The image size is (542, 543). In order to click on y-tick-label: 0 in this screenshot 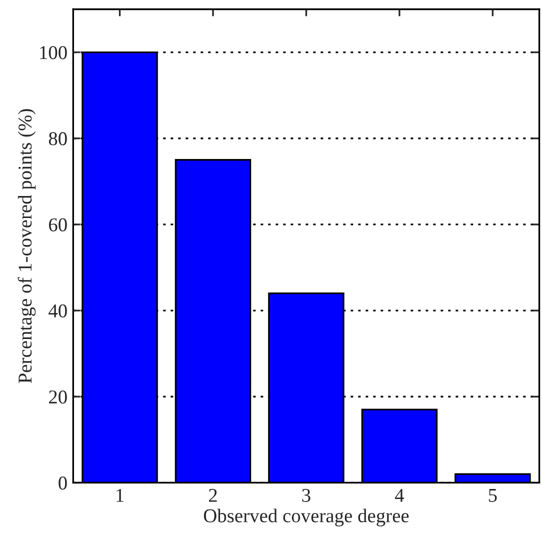, I will do `click(62, 483)`.